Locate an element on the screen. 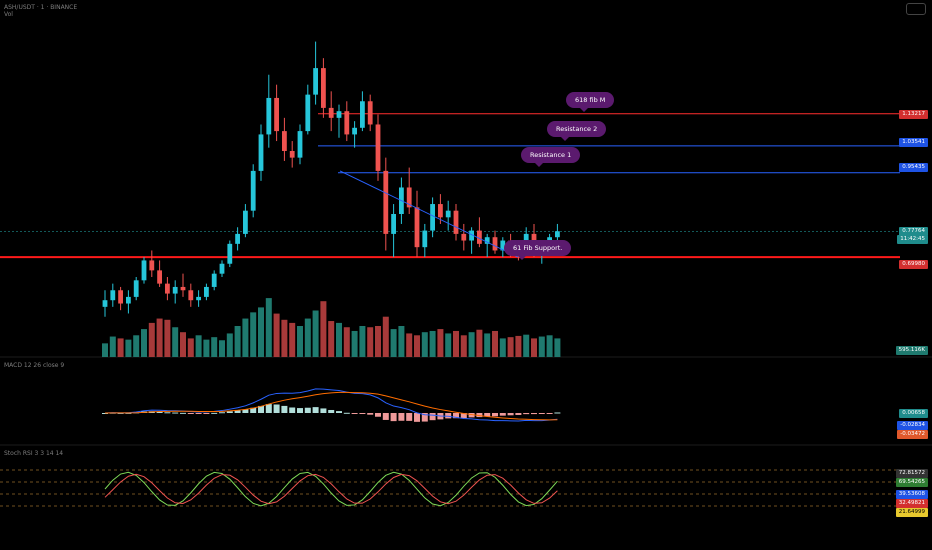 The height and width of the screenshot is (550, 932). stoch-tag-b: 69.54265 is located at coordinates (911, 482).